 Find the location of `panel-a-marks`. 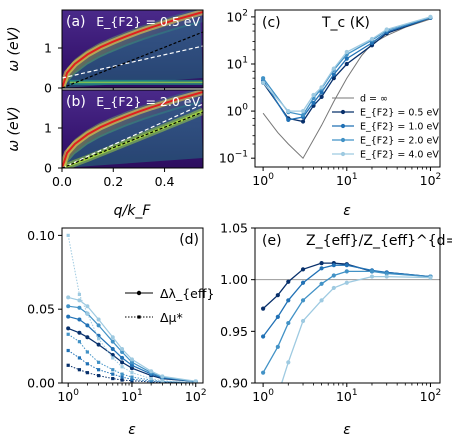

panel-a-marks is located at coordinates (132, 49).